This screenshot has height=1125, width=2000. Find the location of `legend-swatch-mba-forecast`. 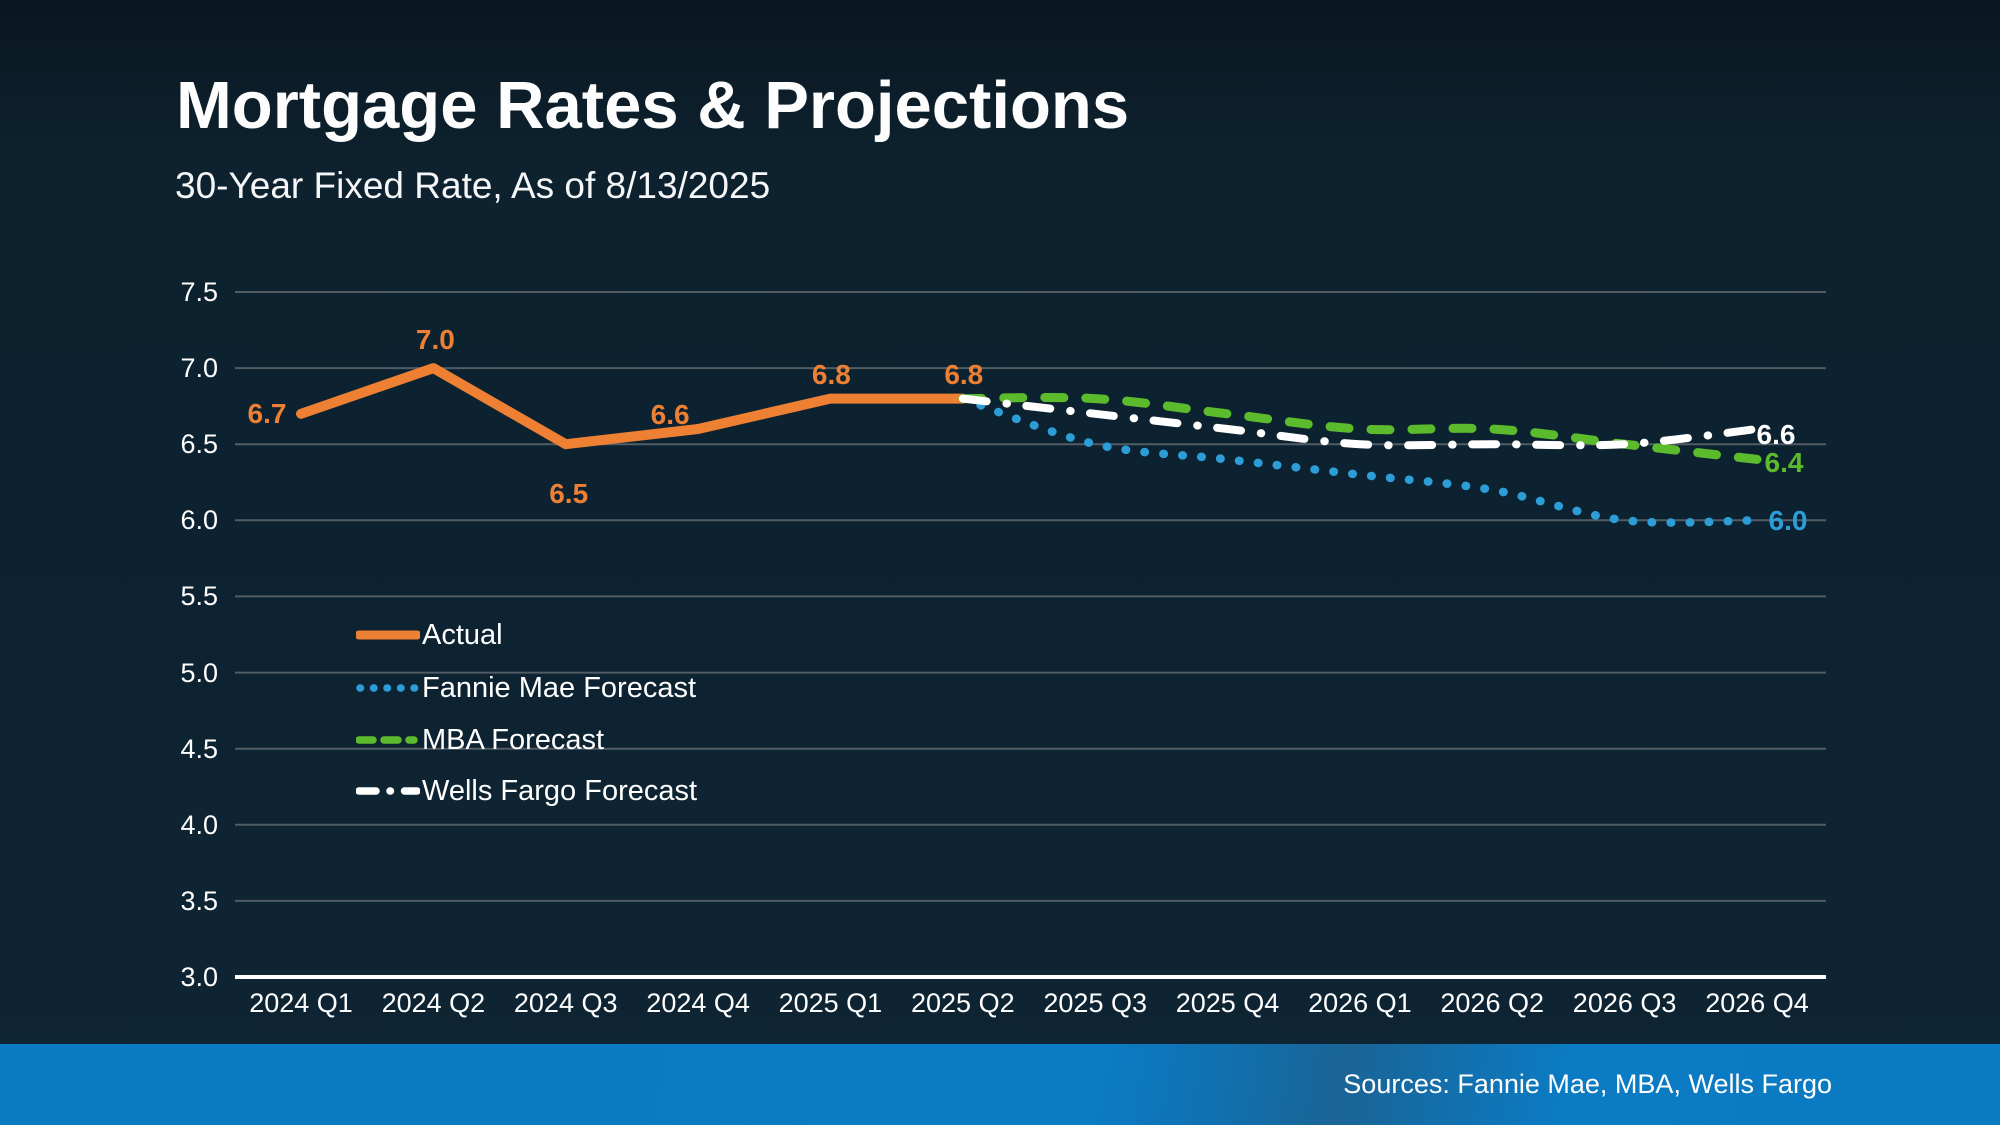

legend-swatch-mba-forecast is located at coordinates (387, 740).